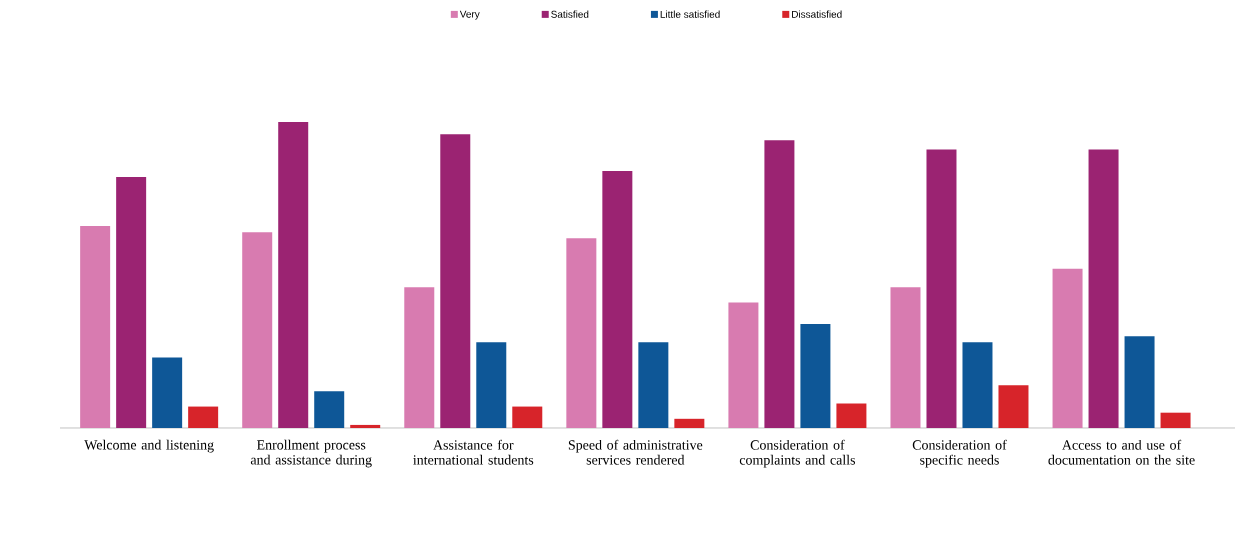 The width and height of the screenshot is (1258, 557). What do you see at coordinates (473, 452) in the screenshot?
I see `x-tick-label: Assistance for international students` at bounding box center [473, 452].